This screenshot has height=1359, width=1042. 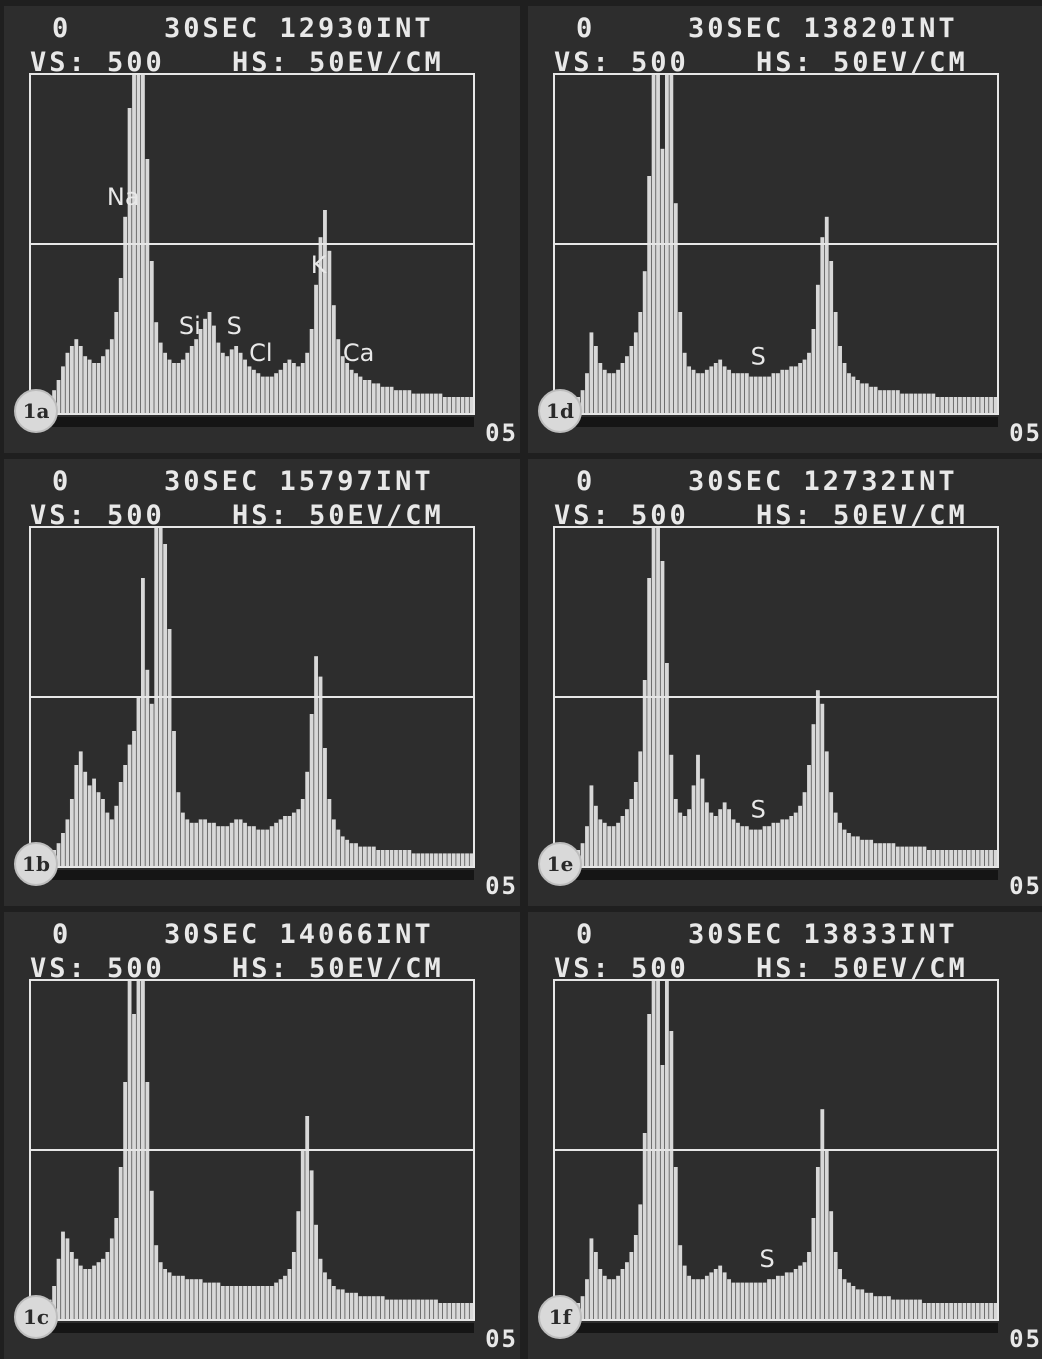 I want to click on preset-readout: 0, so click(x=62, y=481).